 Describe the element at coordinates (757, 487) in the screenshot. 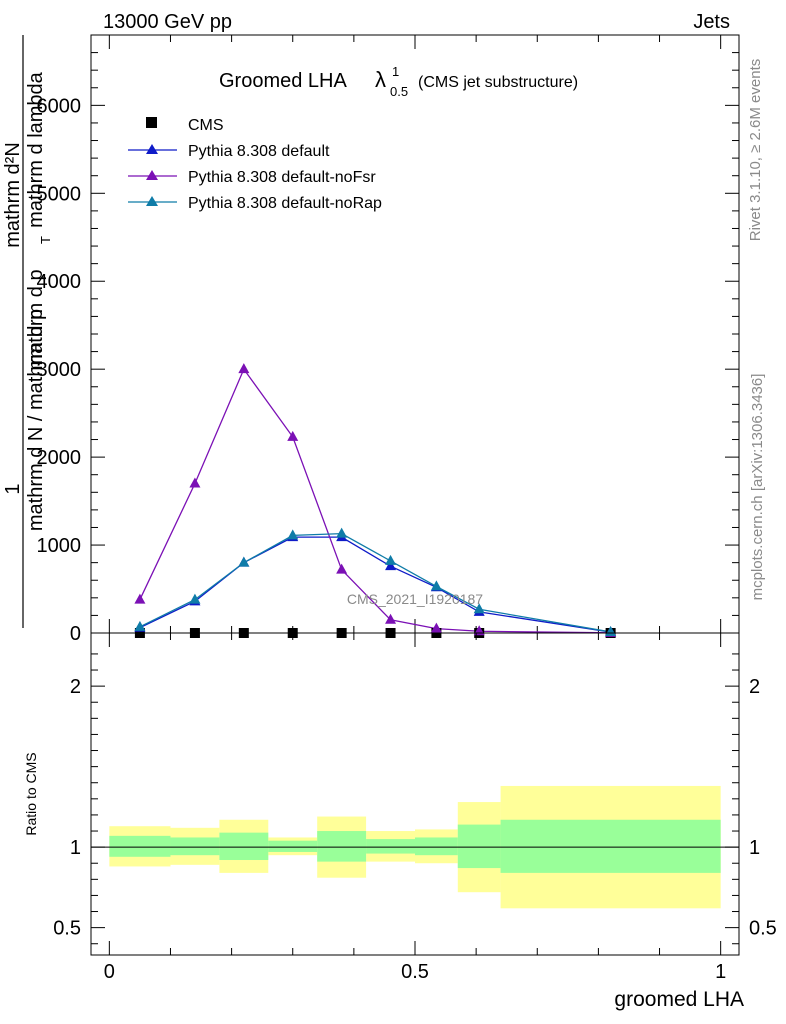

I see `mcplots-label: mcplots.cern.ch [arXiv:1306.3436]` at that location.